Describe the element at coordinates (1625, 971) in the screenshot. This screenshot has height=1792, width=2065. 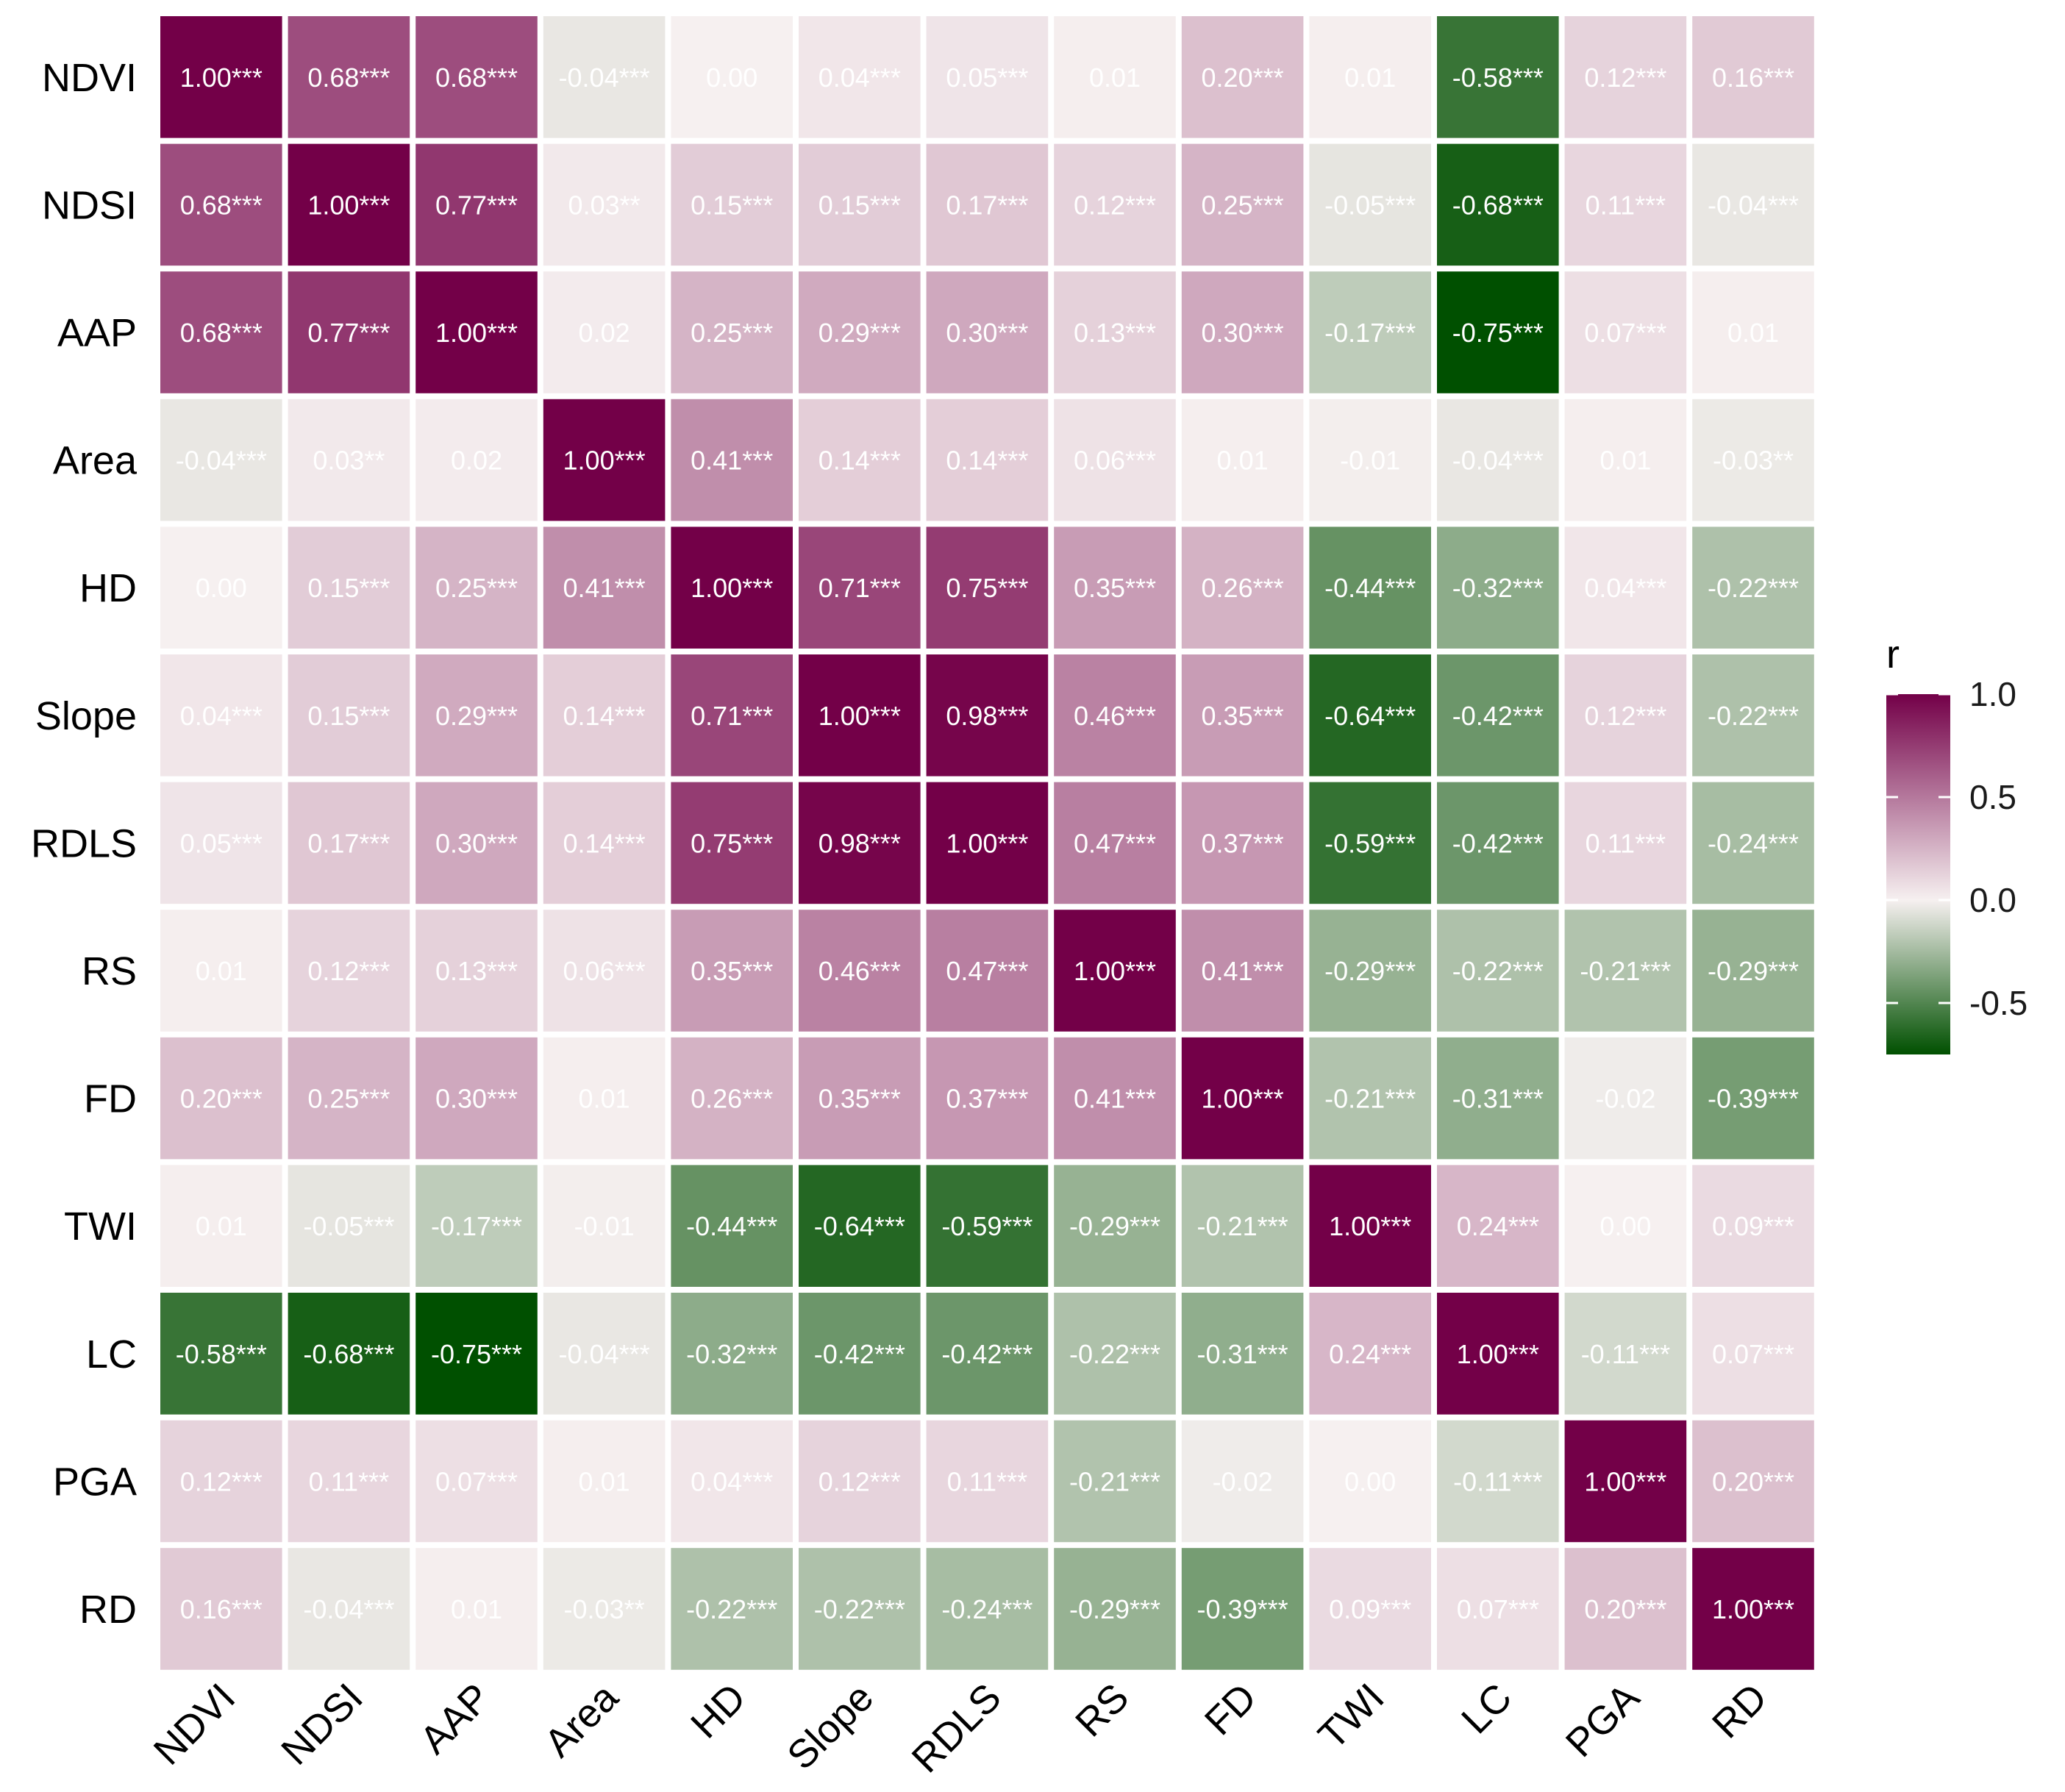
I see `cell-value-label: -0.21***` at that location.